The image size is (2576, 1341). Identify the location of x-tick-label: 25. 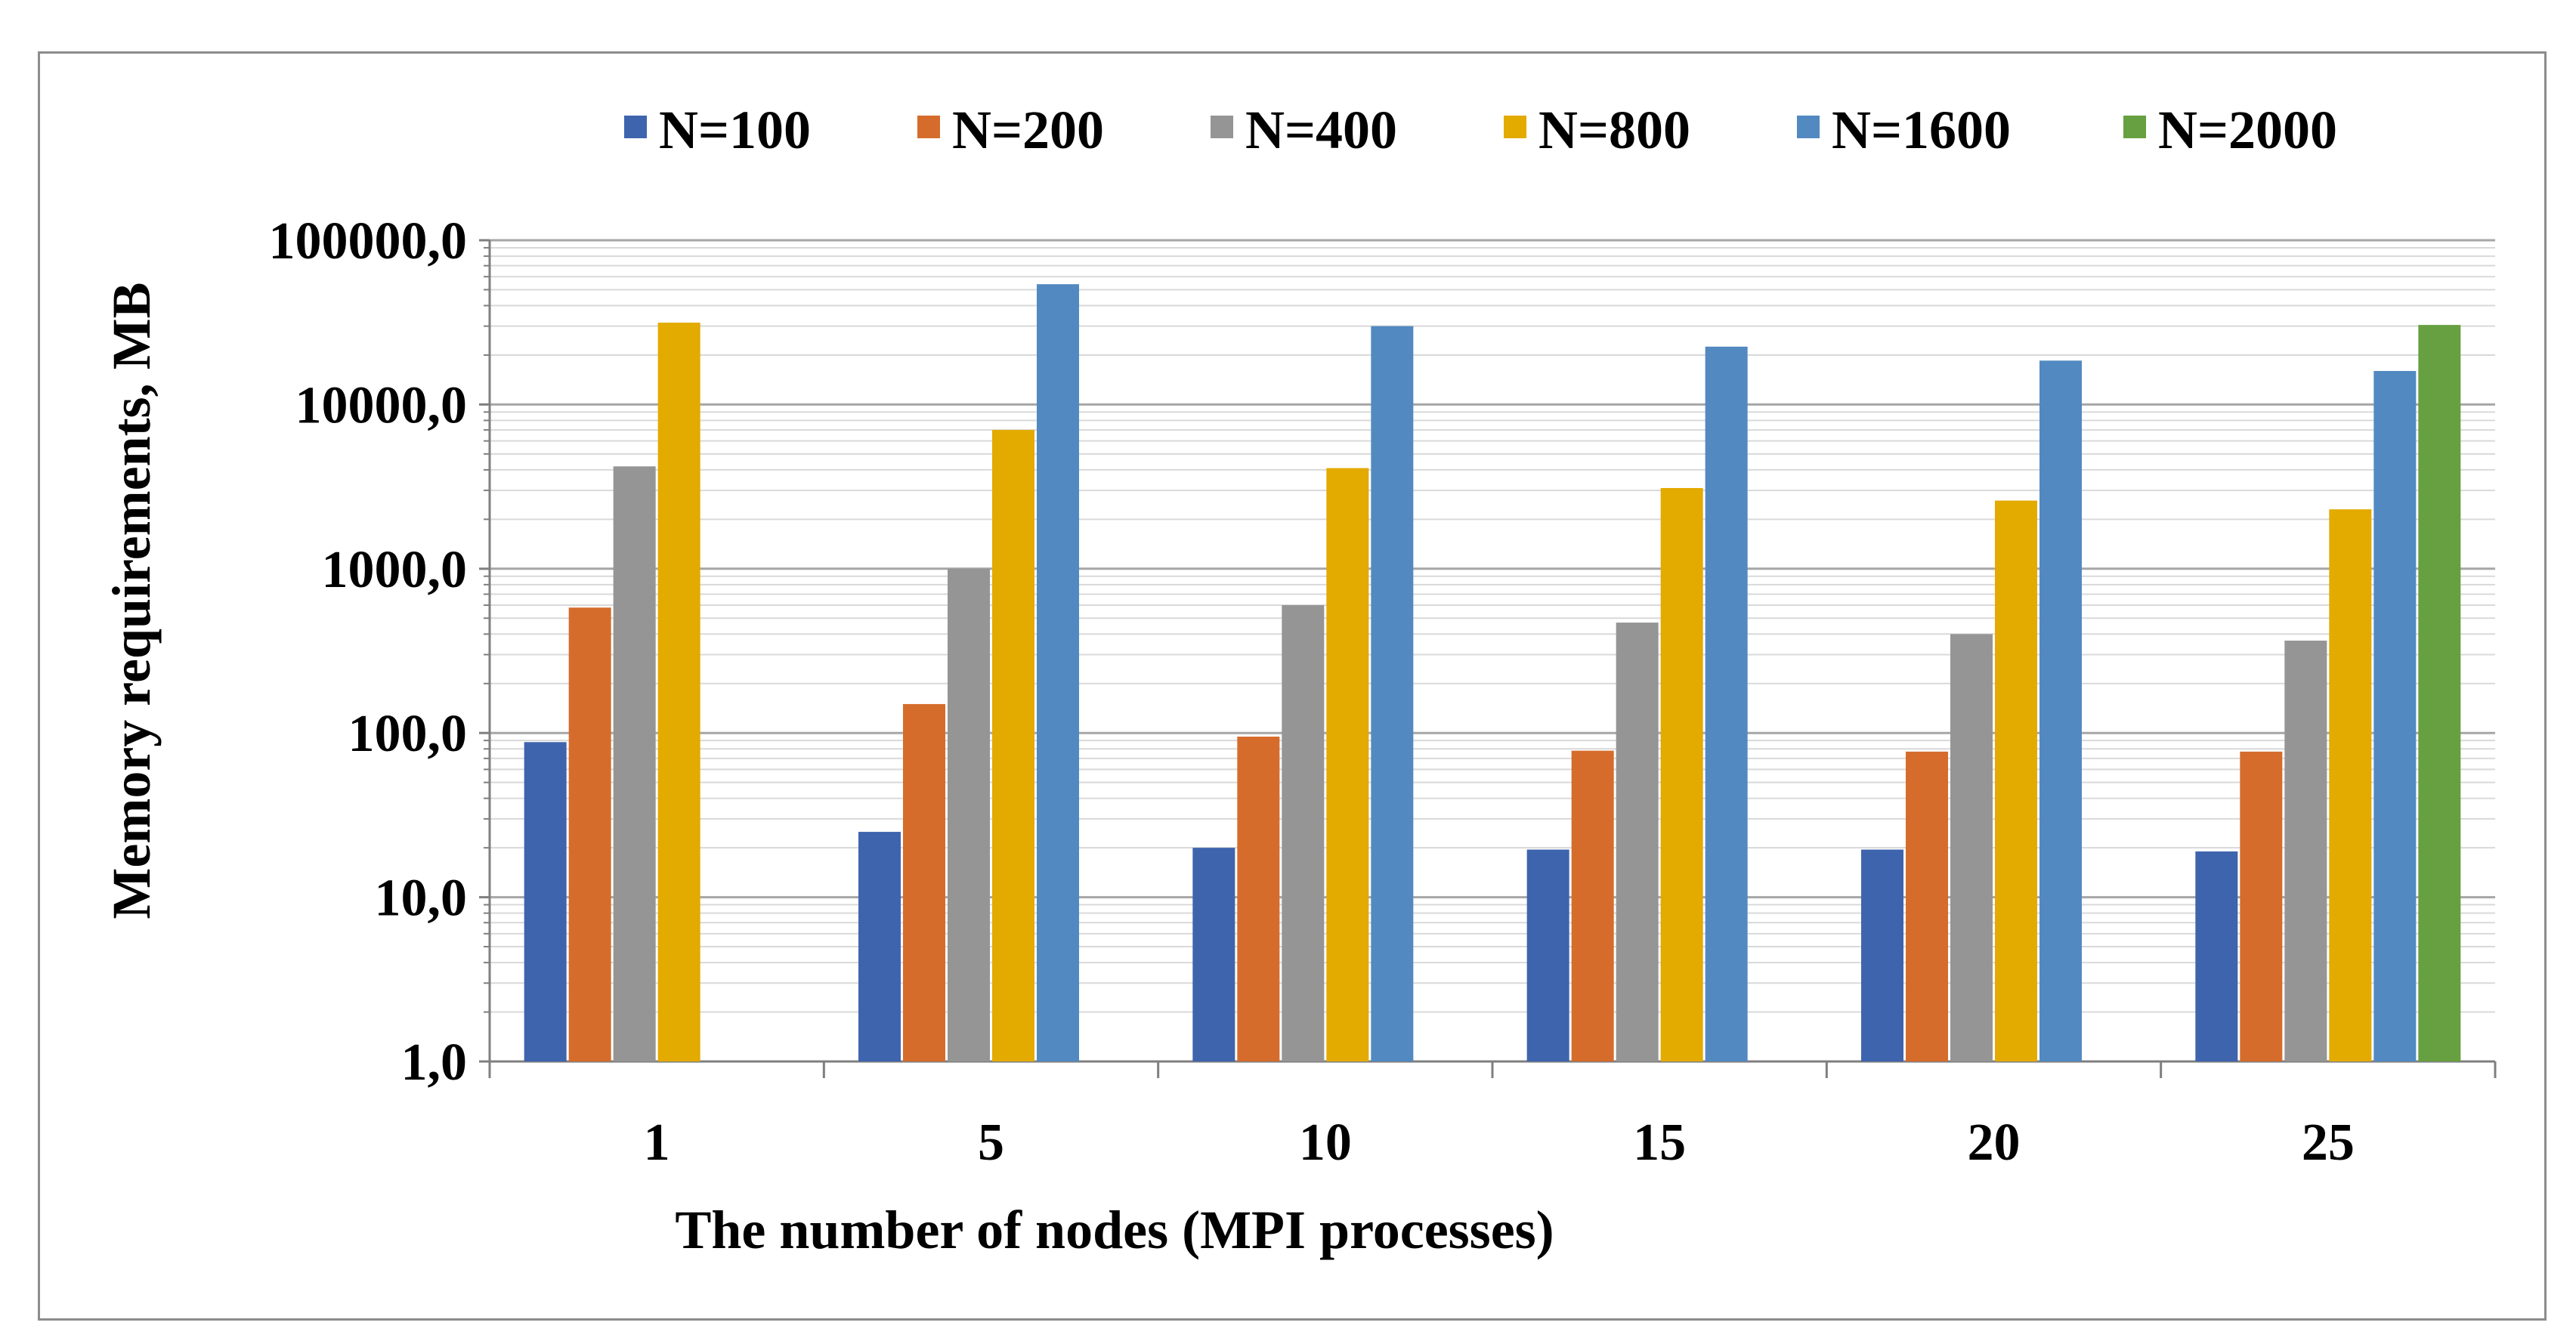
(2328, 1143).